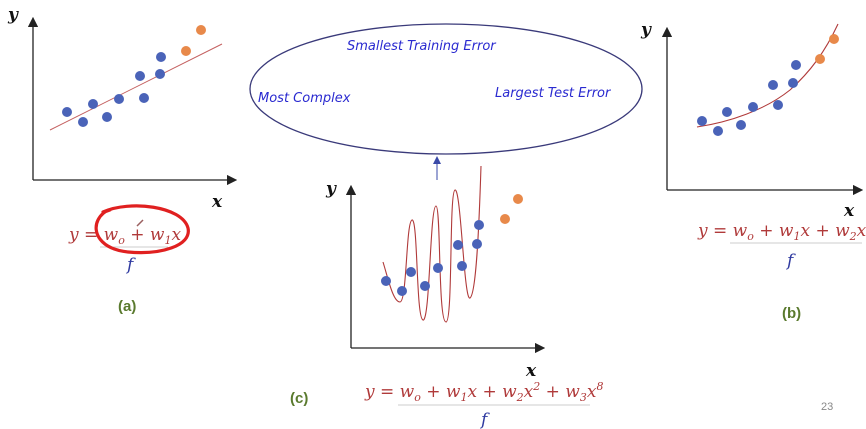 Image resolution: width=866 pixels, height=429 pixels. What do you see at coordinates (130, 265) in the screenshot?
I see `panel-a-equation-sub: f` at bounding box center [130, 265].